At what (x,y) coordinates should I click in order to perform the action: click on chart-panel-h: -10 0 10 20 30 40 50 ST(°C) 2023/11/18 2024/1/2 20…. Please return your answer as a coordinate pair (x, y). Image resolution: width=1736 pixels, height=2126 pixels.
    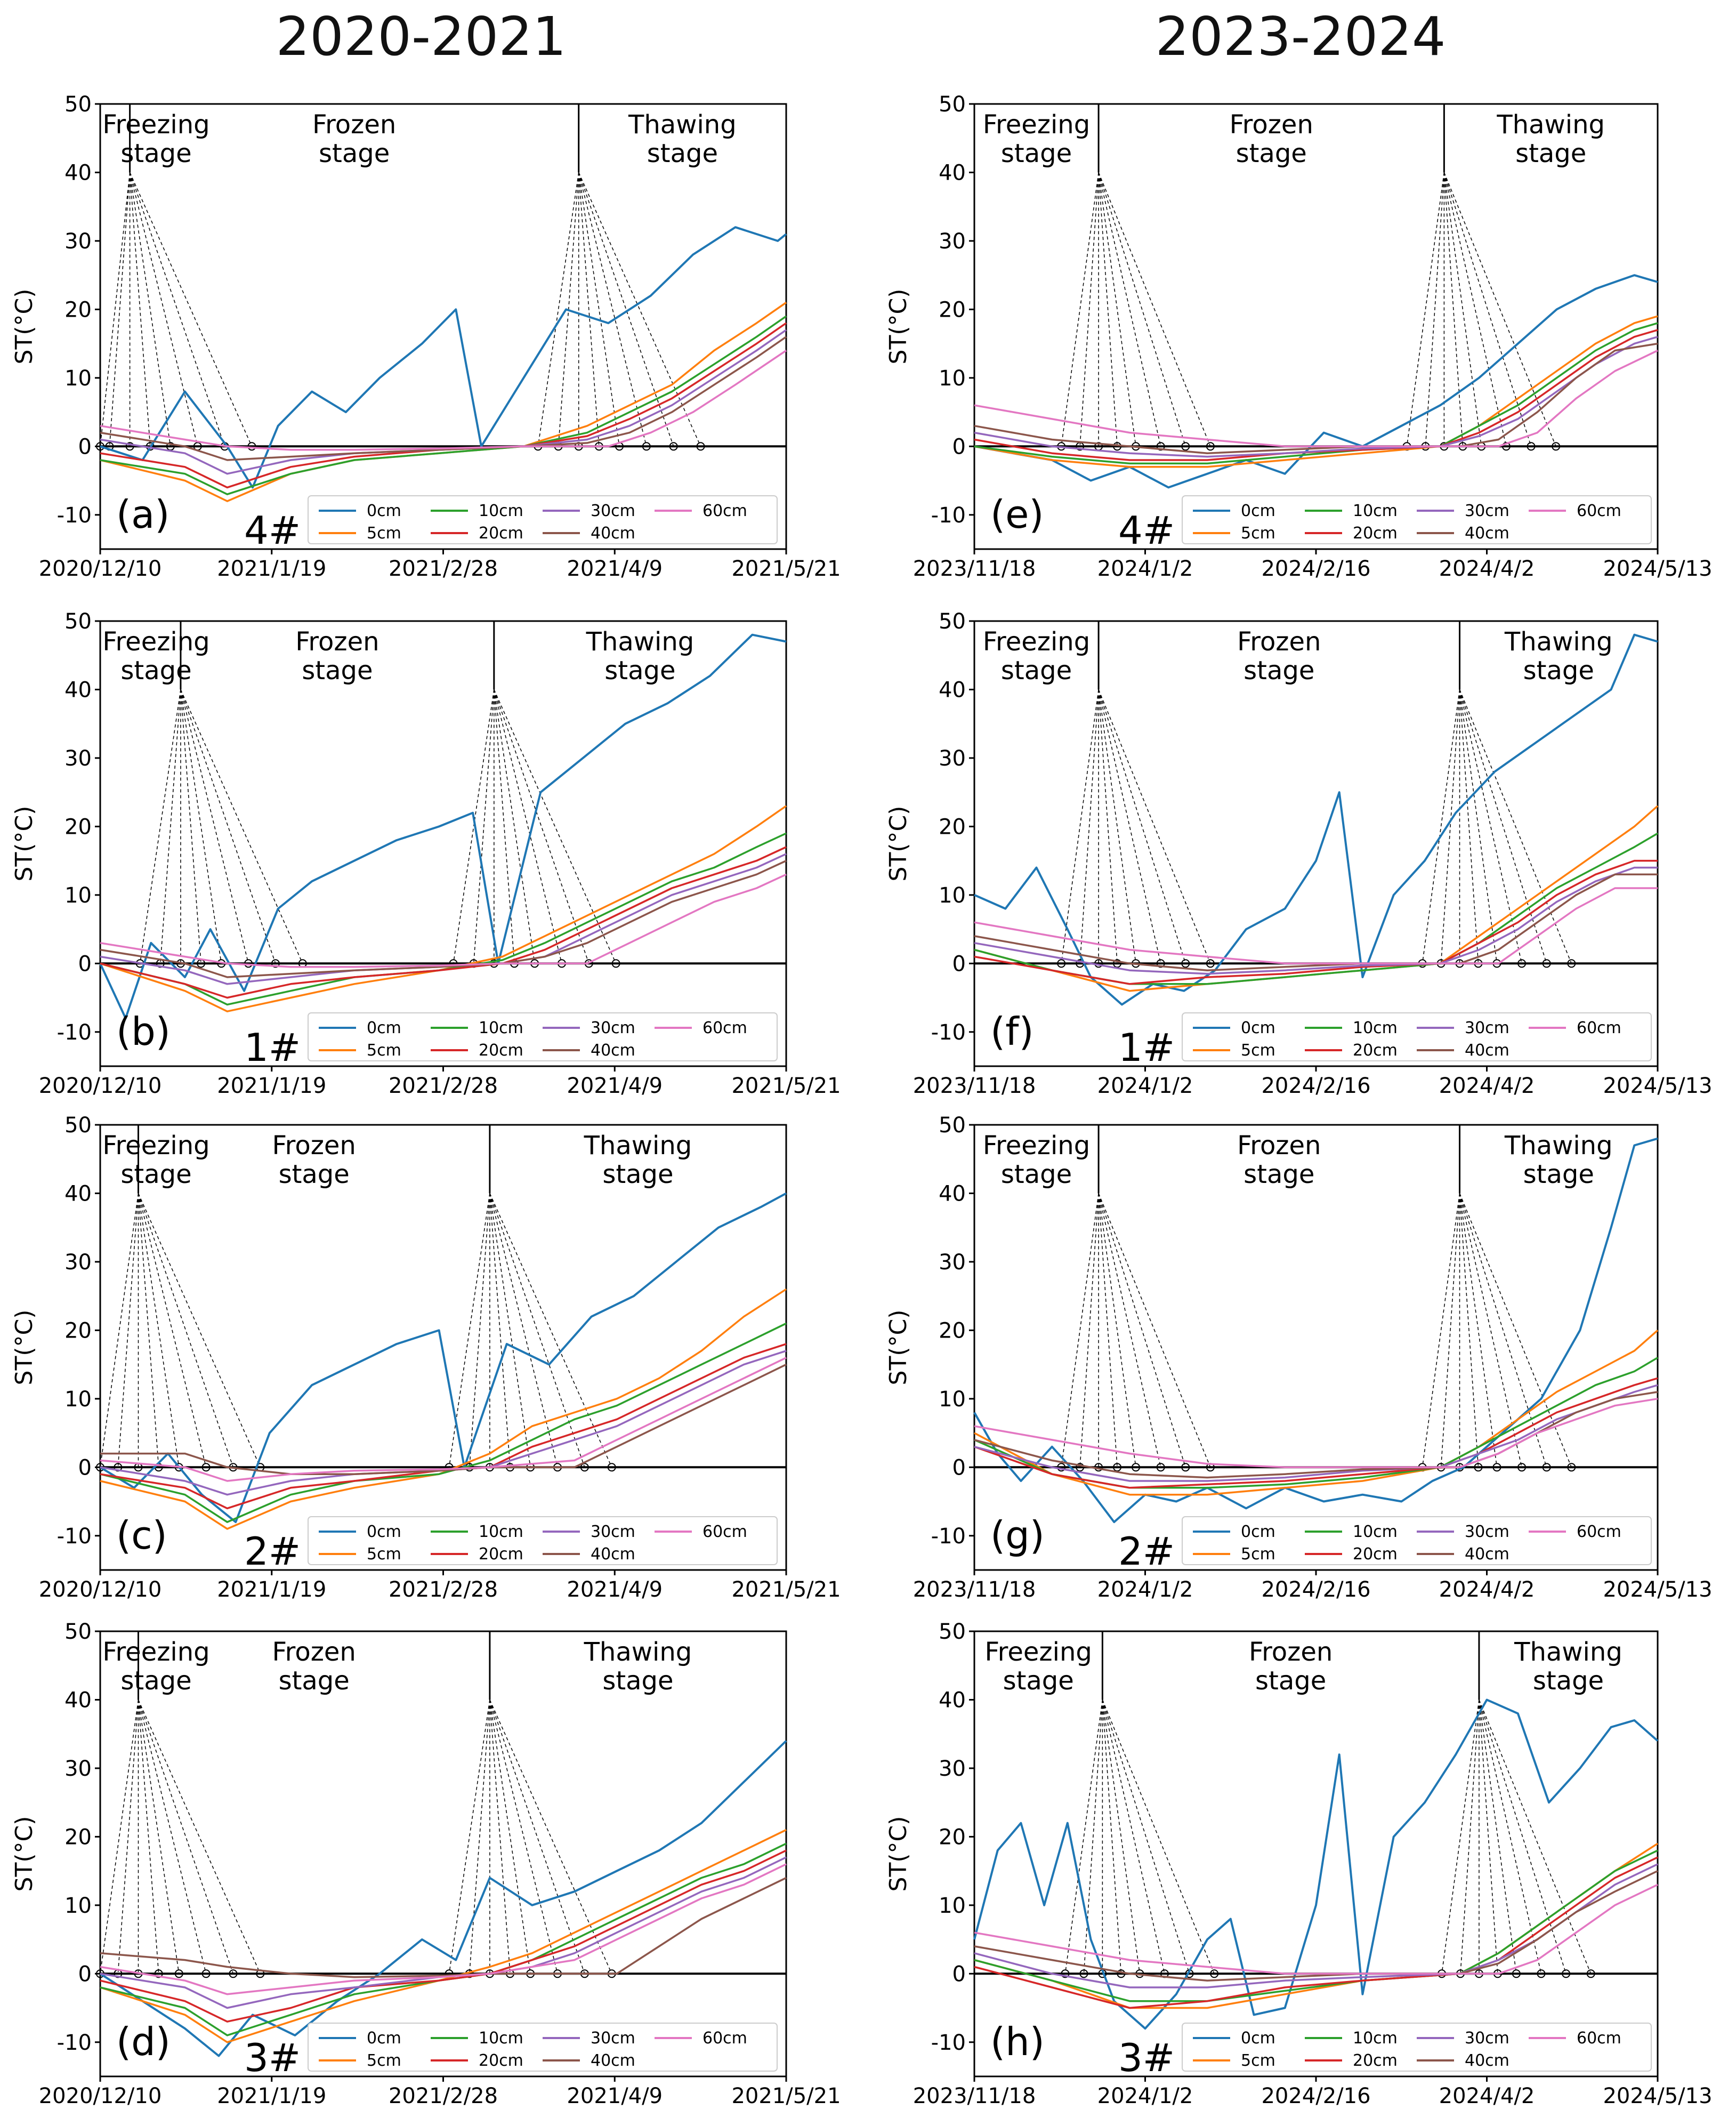
    Looking at the image, I should click on (1299, 1864).